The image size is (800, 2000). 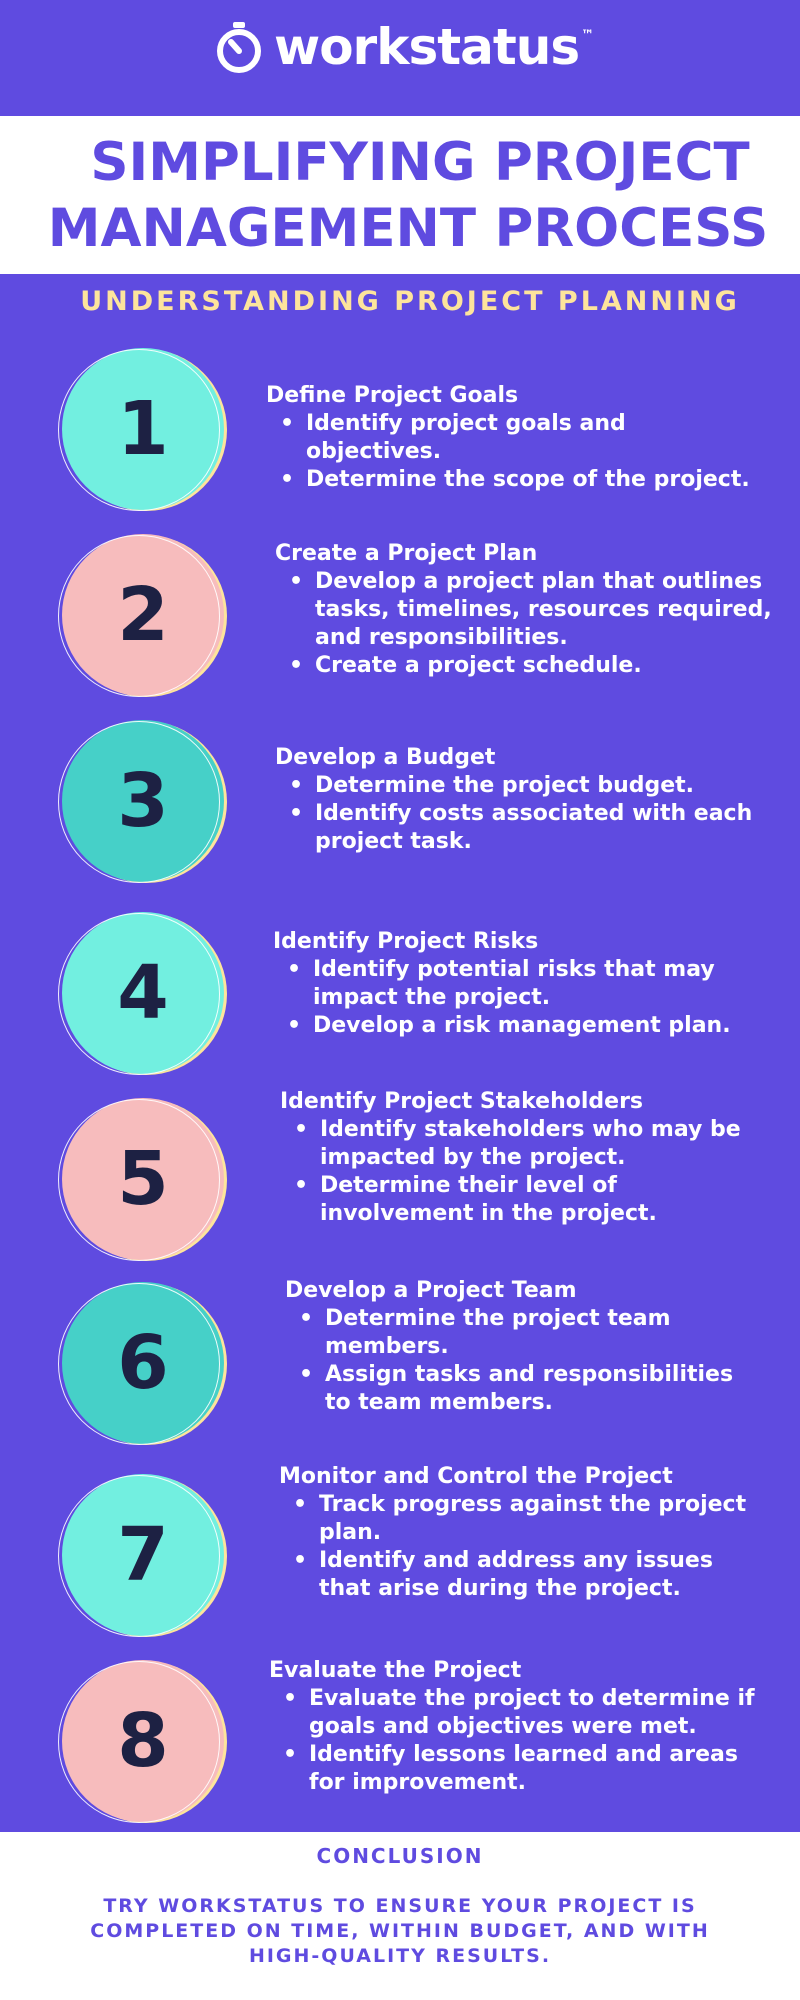 I want to click on step-number: 7, so click(x=143, y=1555).